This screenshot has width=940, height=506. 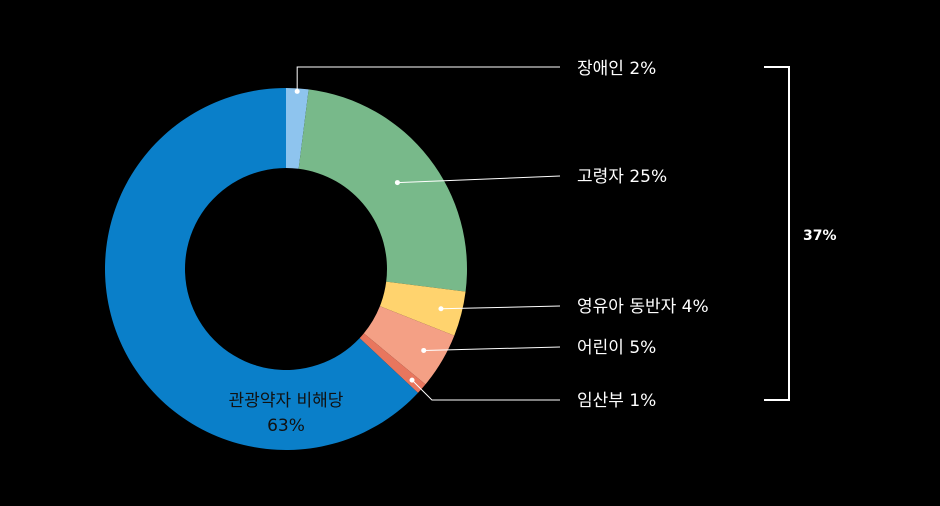 I want to click on label-infant-companion: 영유아 동반자 4%, so click(x=643, y=307).